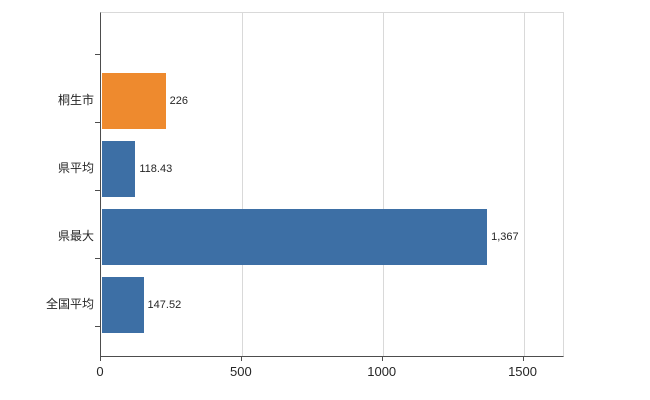  I want to click on bar-value-label: 147.52, so click(164, 305).